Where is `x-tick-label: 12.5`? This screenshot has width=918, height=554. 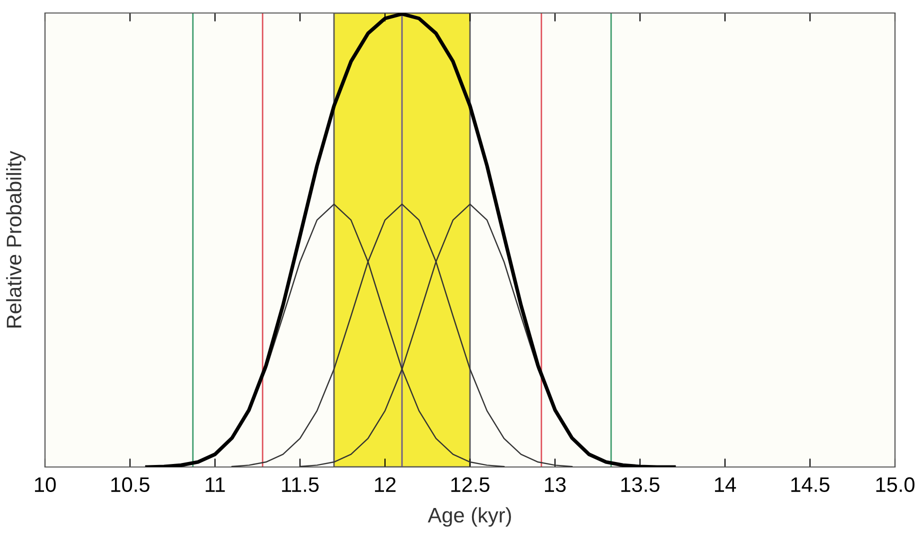 x-tick-label: 12.5 is located at coordinates (470, 484).